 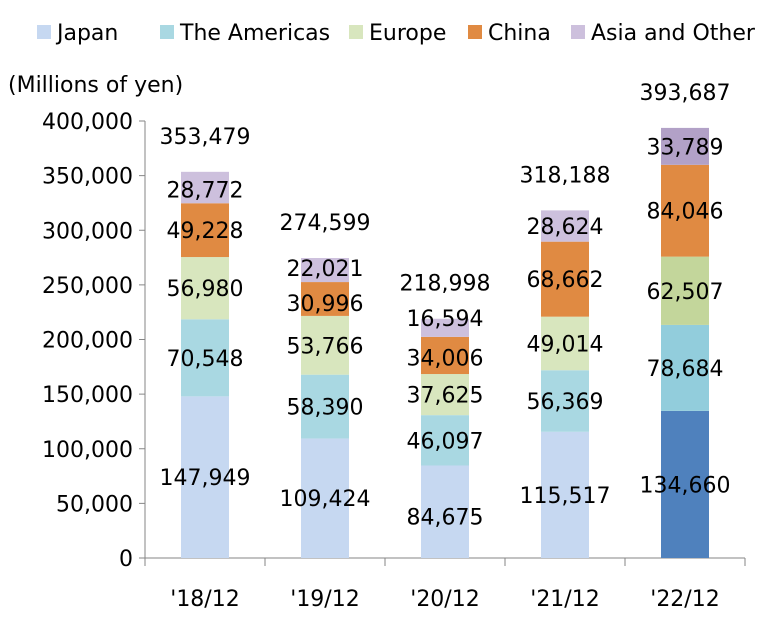 What do you see at coordinates (86, 33) in the screenshot?
I see `legend-label: Japan` at bounding box center [86, 33].